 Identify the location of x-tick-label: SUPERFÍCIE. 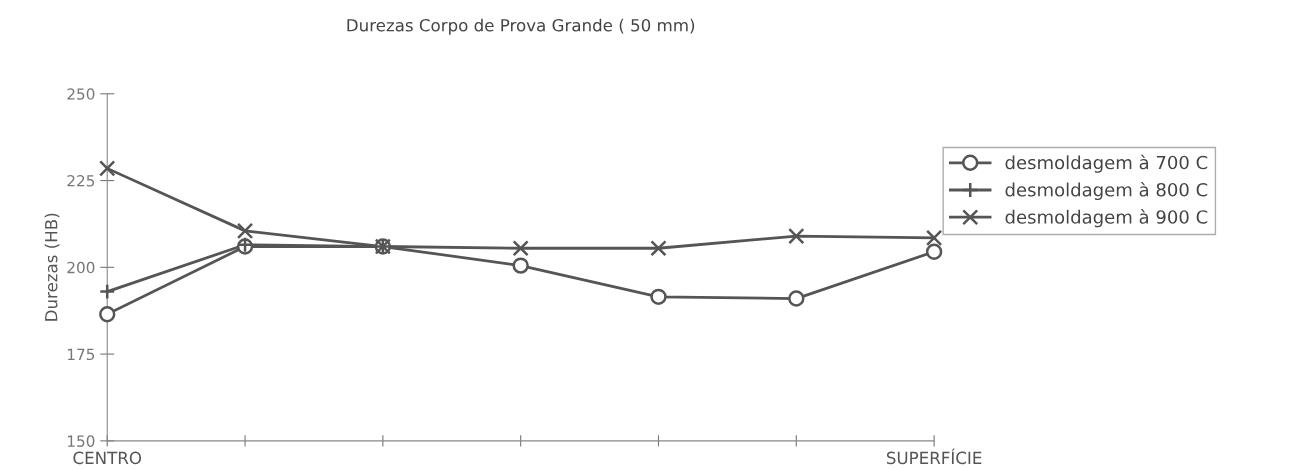
(934, 456).